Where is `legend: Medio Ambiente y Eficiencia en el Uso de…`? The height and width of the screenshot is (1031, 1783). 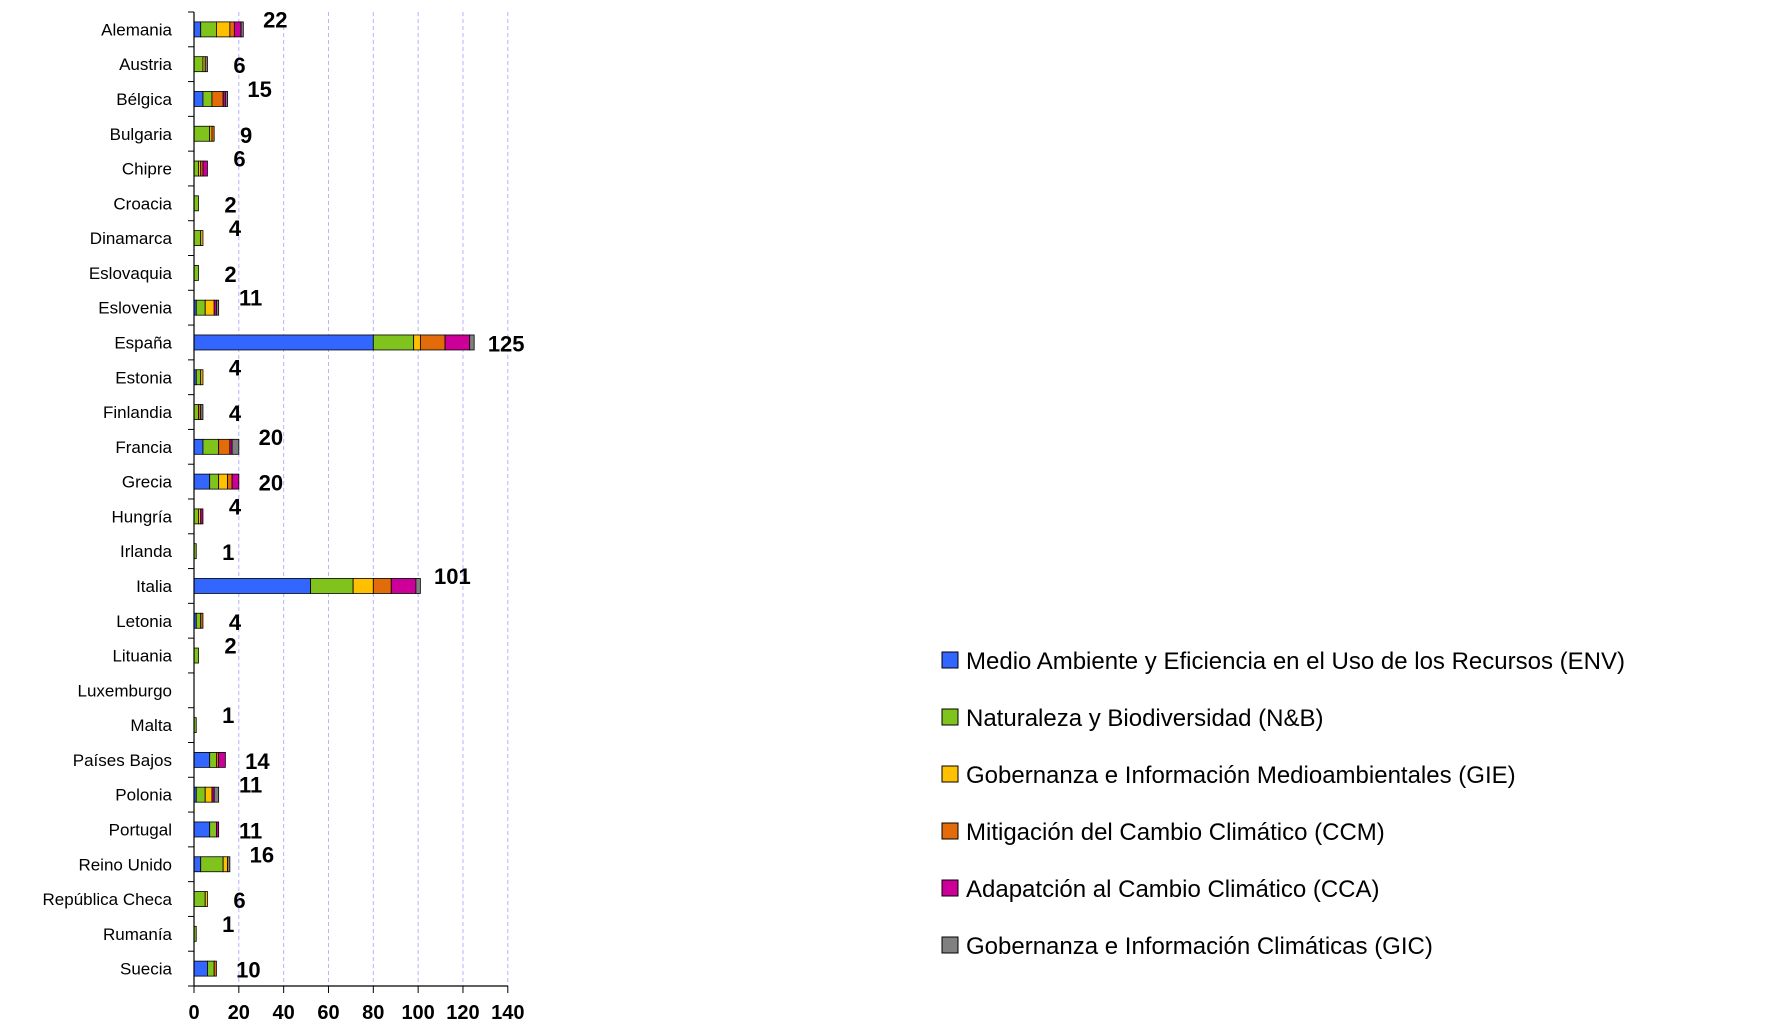 legend: Medio Ambiente y Eficiencia en el Uso de… is located at coordinates (1283, 804).